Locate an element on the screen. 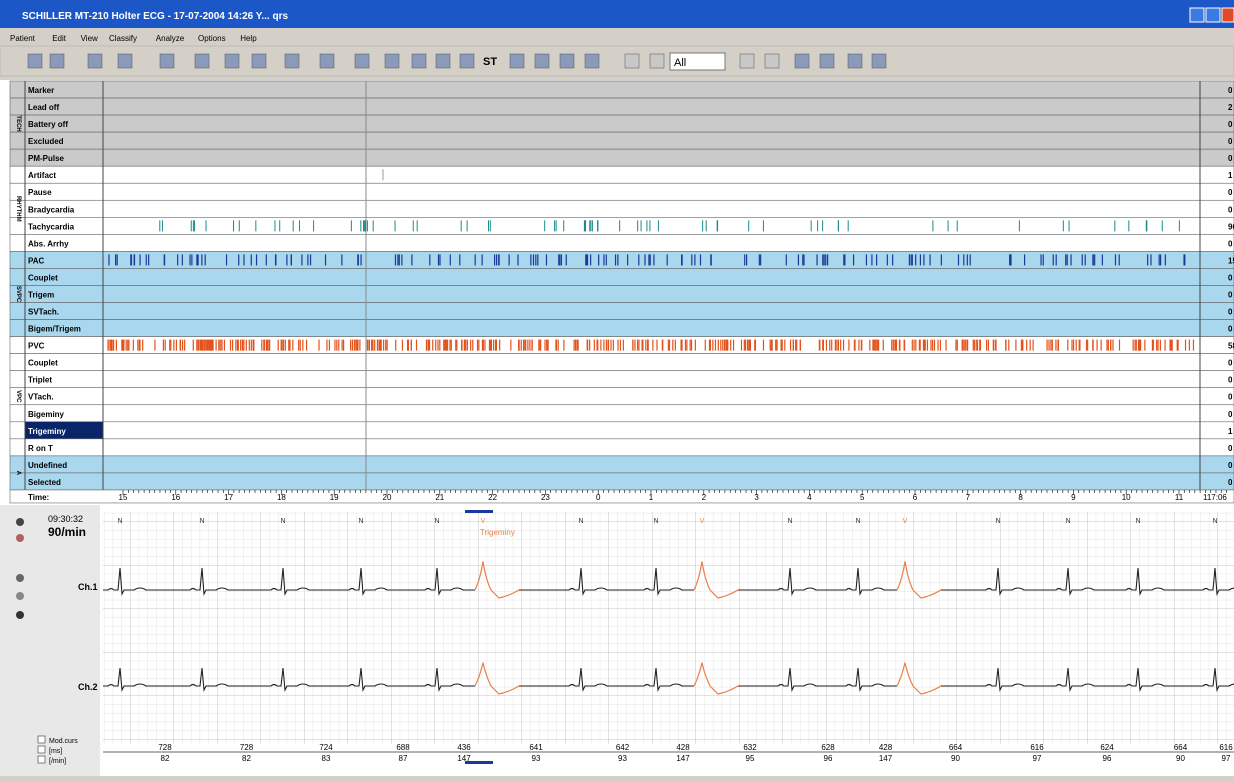 The height and width of the screenshot is (781, 1234). hour-label: 23 is located at coordinates (545, 497).